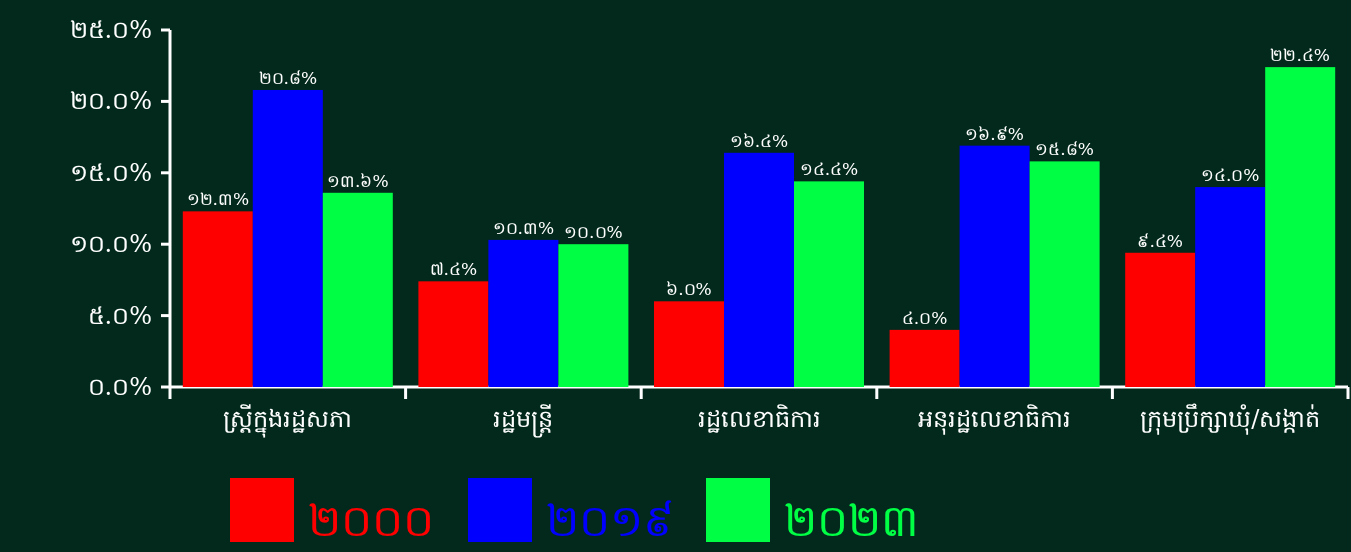 Image resolution: width=1351 pixels, height=552 pixels. What do you see at coordinates (994, 133) in the screenshot?
I see `data-label: ១៦.៩%` at bounding box center [994, 133].